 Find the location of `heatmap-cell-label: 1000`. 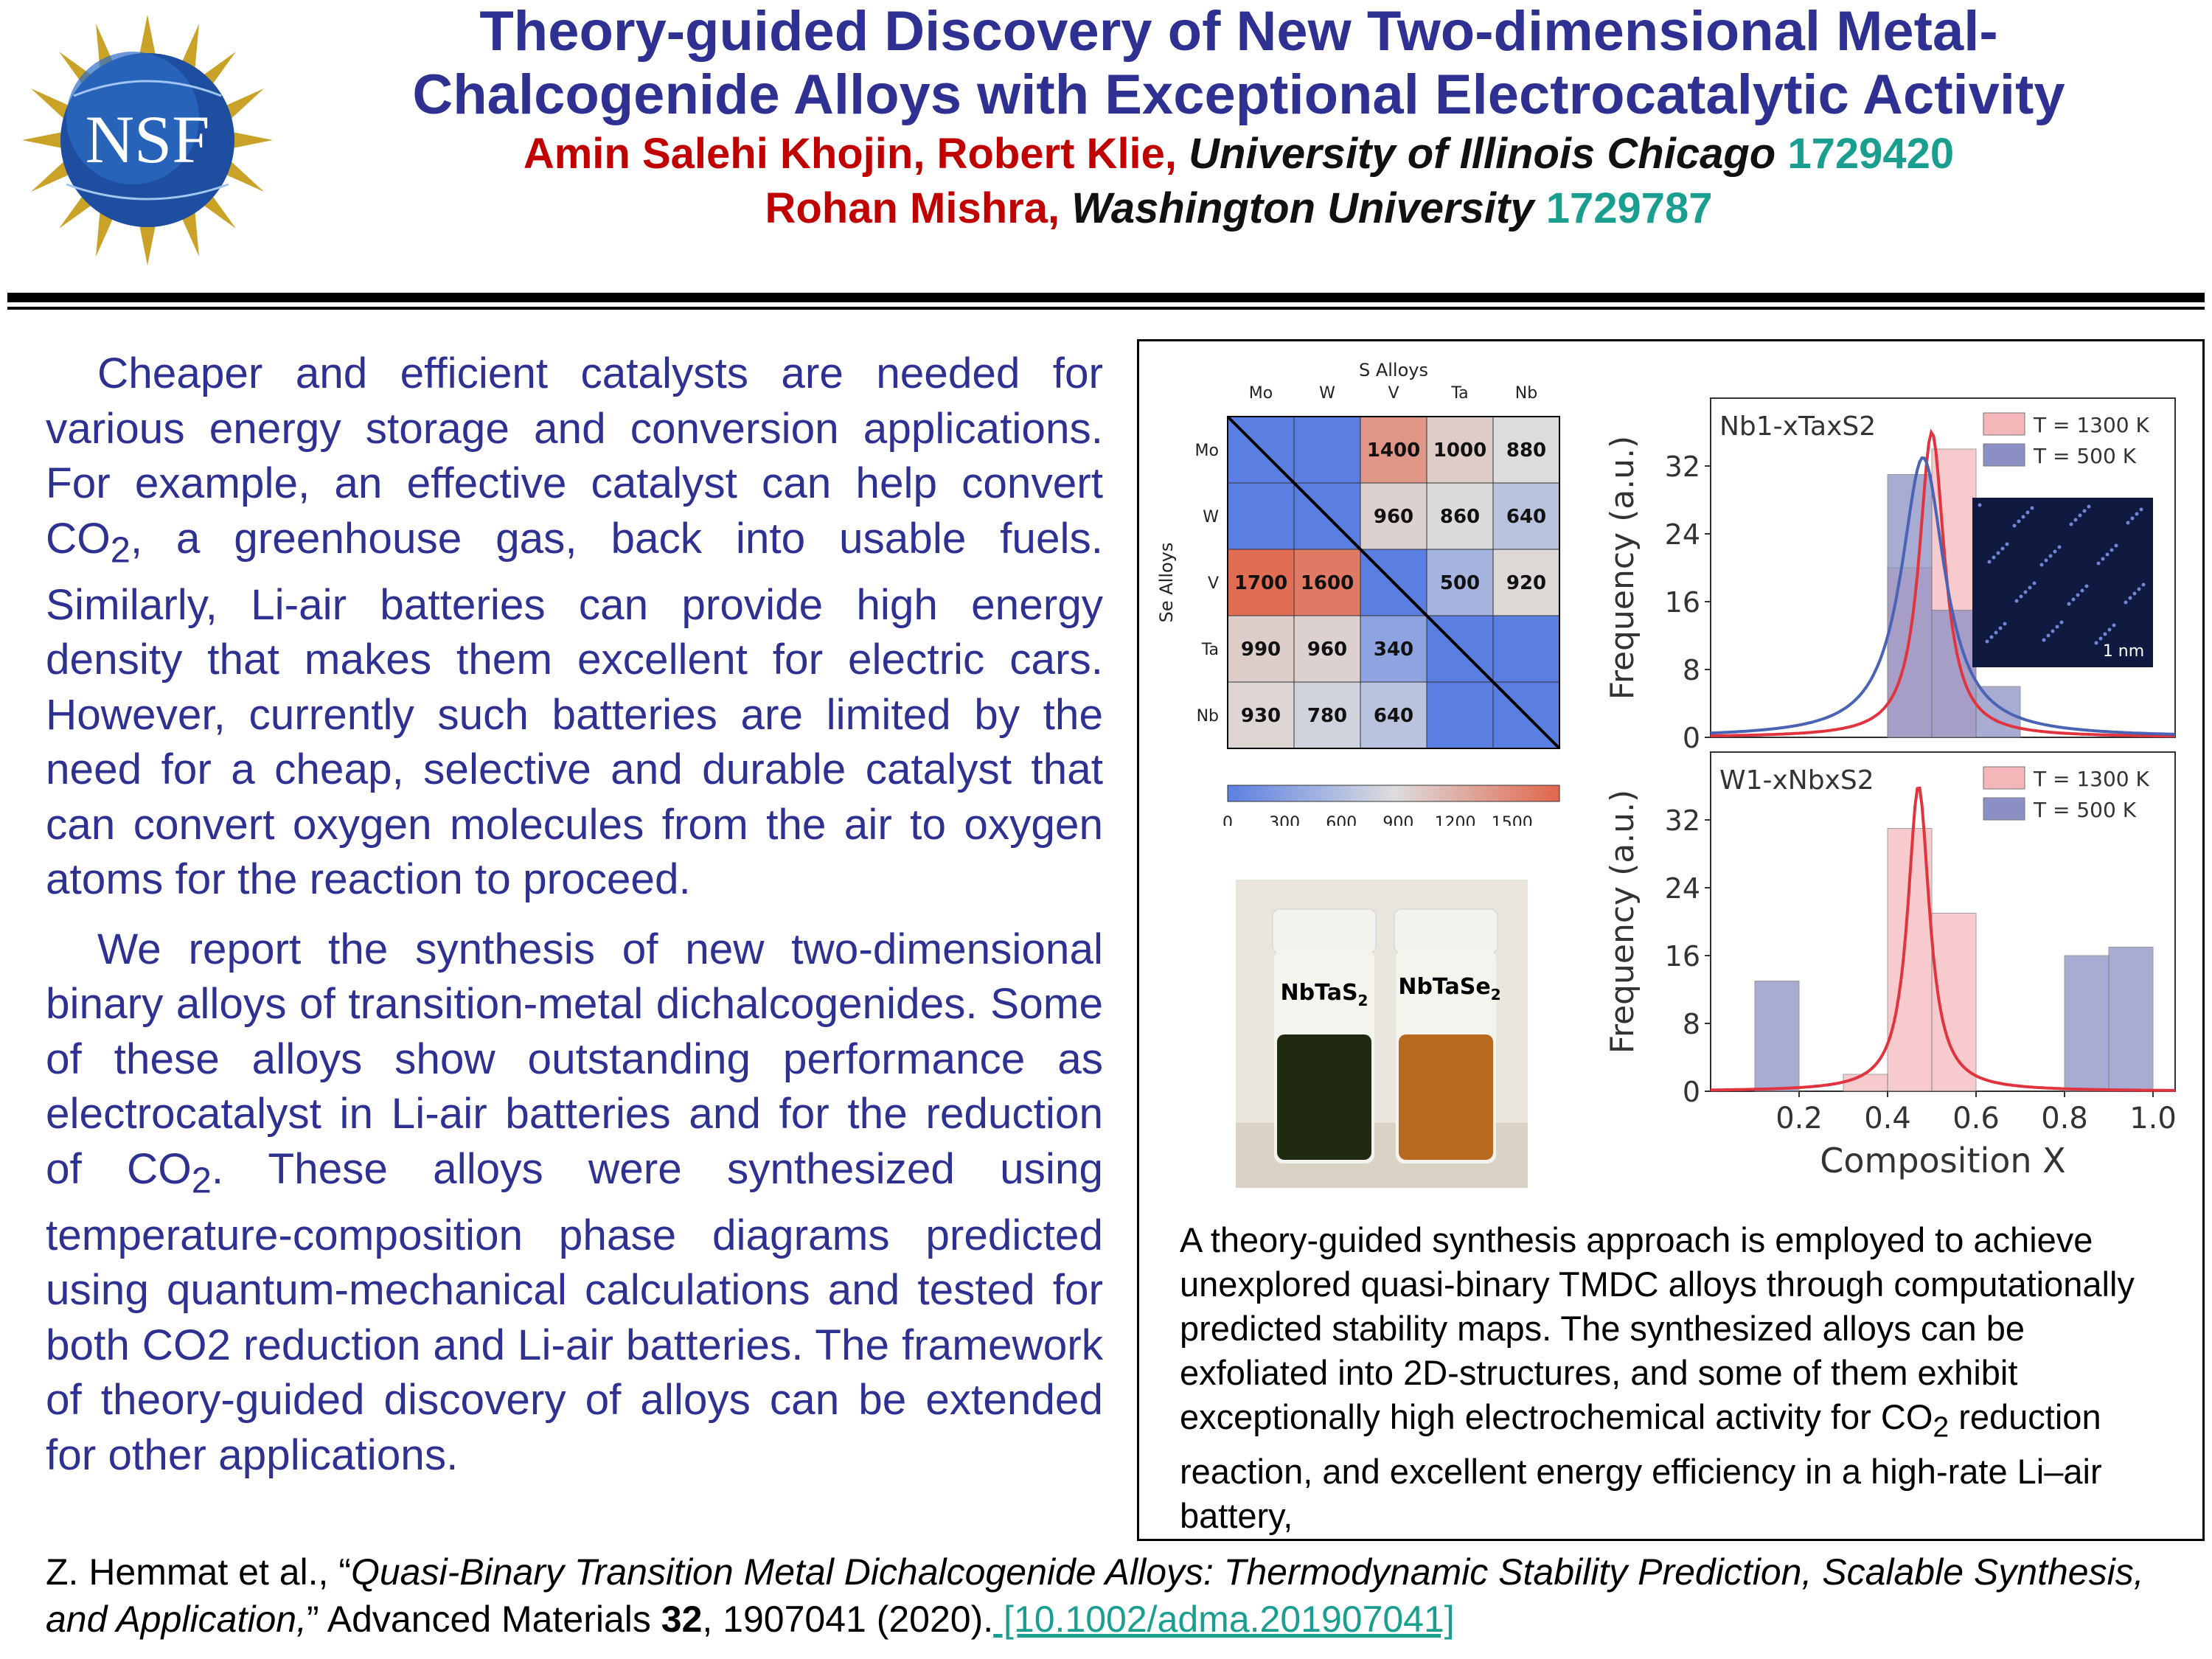

heatmap-cell-label: 1000 is located at coordinates (1459, 450).